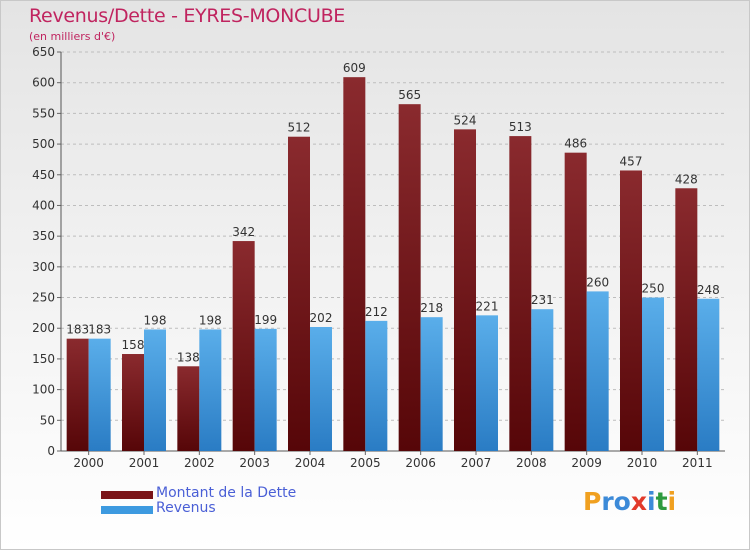 The width and height of the screenshot is (750, 550). I want to click on legend-swatch-revenus, so click(127, 510).